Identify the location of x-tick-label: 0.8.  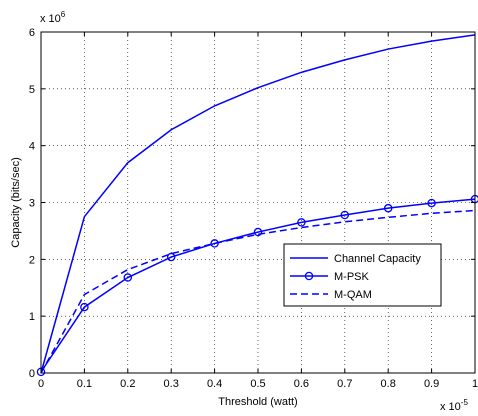
(388, 384).